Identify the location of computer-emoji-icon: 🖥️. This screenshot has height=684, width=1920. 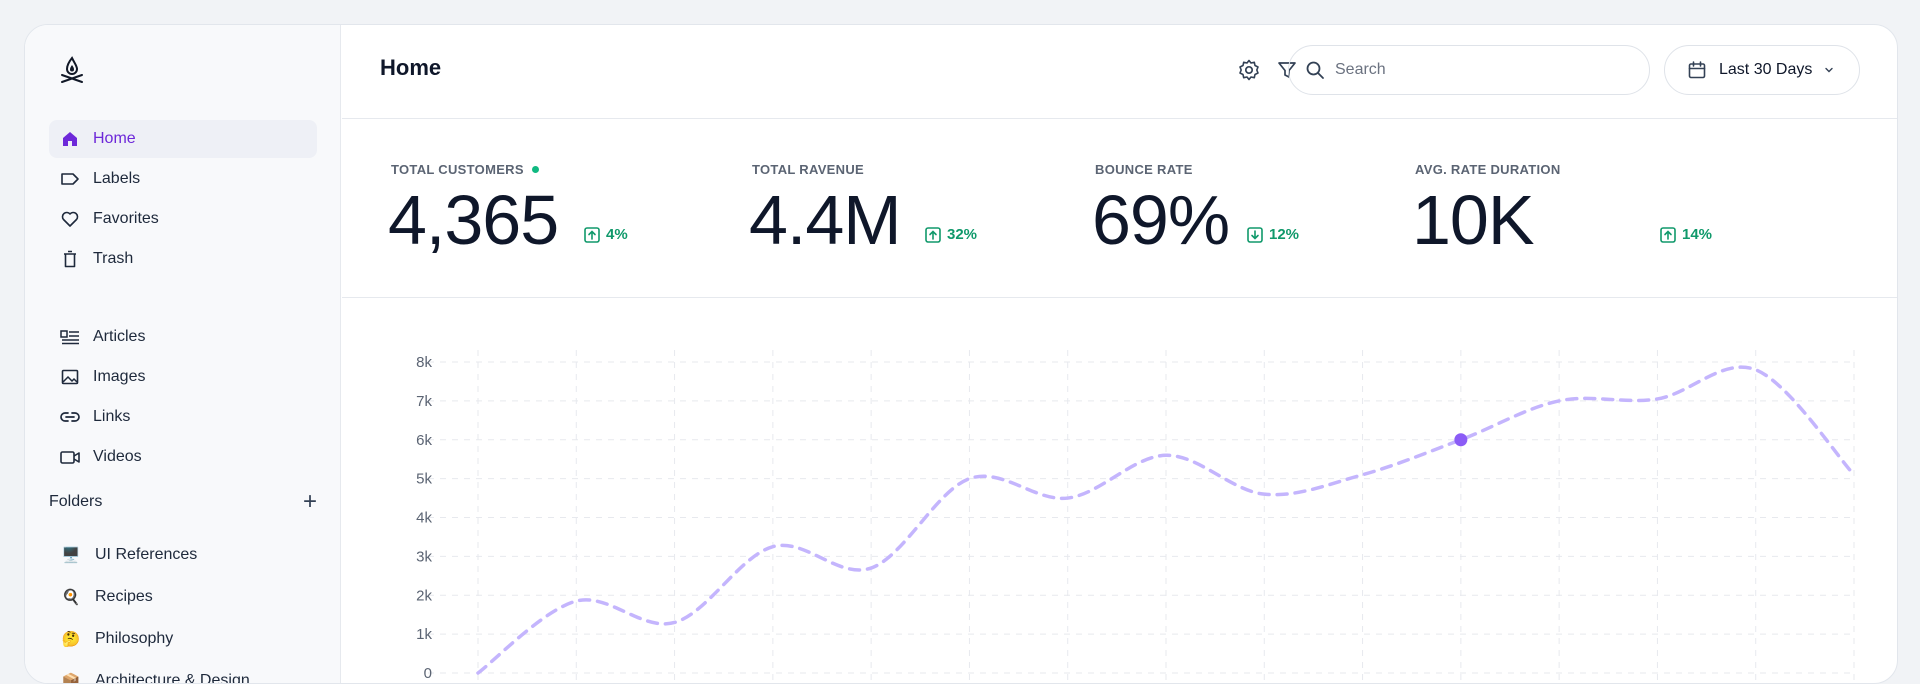
(71, 555).